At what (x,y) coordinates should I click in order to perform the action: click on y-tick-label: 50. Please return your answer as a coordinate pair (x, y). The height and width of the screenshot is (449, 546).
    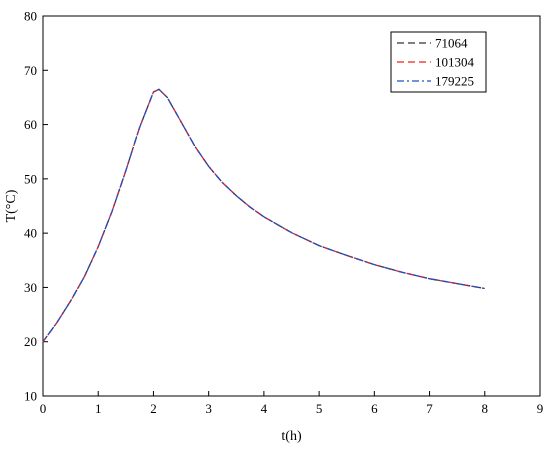
    Looking at the image, I should click on (30, 178).